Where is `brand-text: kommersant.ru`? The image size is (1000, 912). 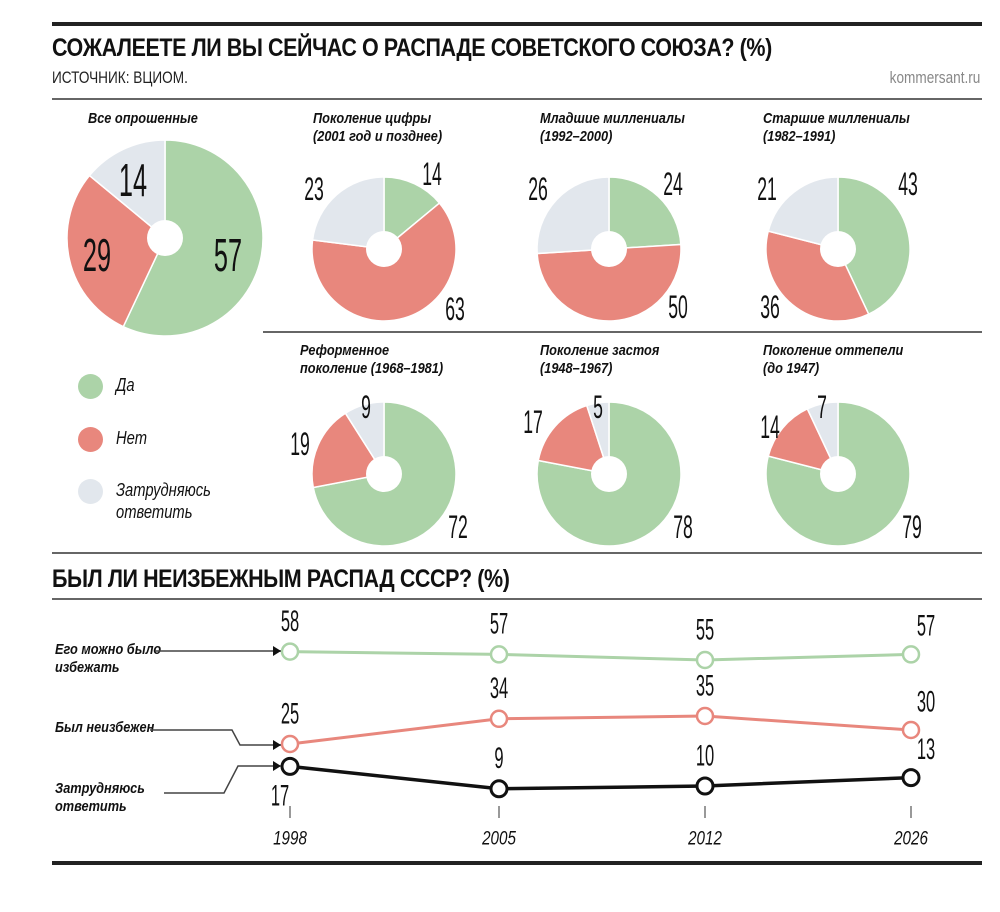 brand-text: kommersant.ru is located at coordinates (934, 77).